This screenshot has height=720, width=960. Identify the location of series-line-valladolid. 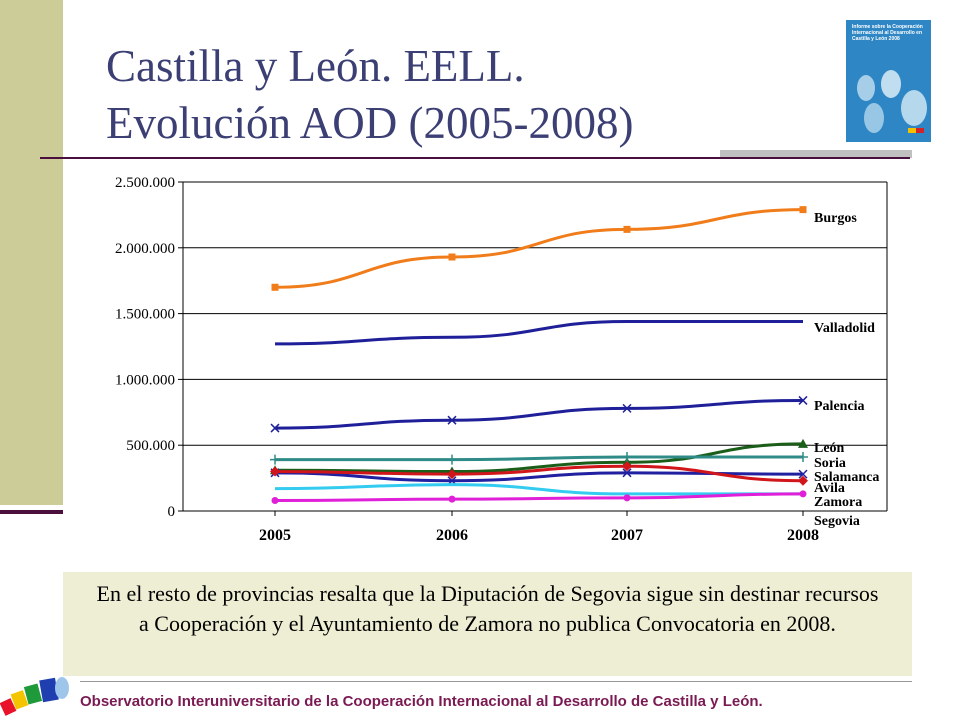
(538, 332).